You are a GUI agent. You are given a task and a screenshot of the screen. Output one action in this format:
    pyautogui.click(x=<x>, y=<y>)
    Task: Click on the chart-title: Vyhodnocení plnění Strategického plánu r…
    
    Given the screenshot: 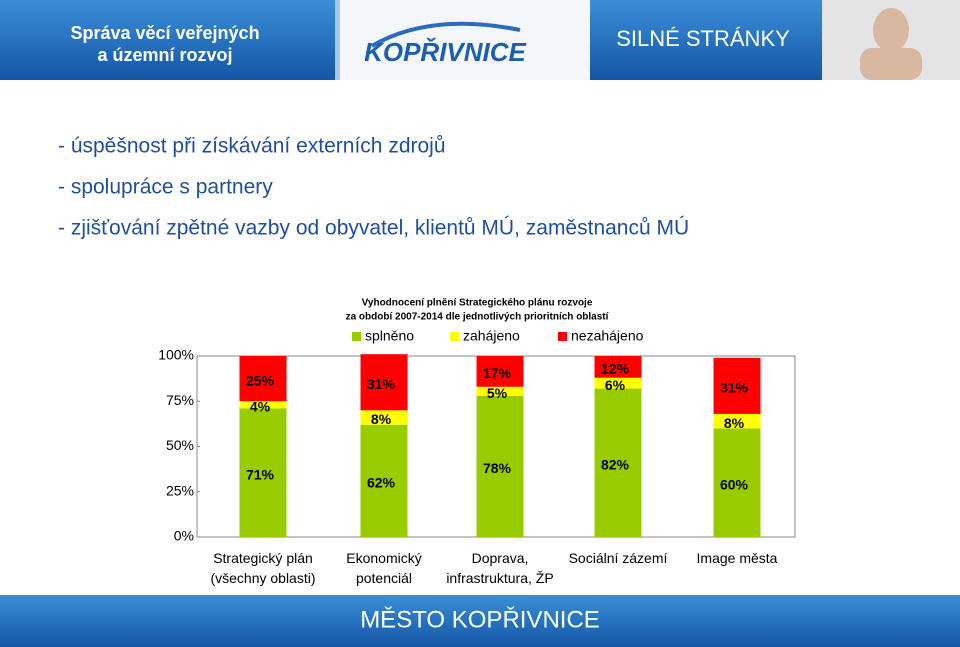 What is the action you would take?
    pyautogui.click(x=477, y=303)
    